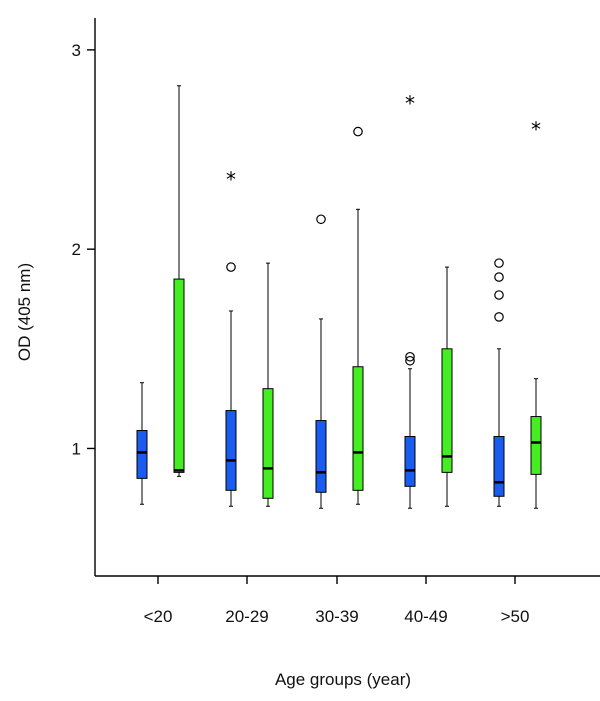  Describe the element at coordinates (84, 297) in the screenshot. I see `y-axis: 1 2 3` at that location.